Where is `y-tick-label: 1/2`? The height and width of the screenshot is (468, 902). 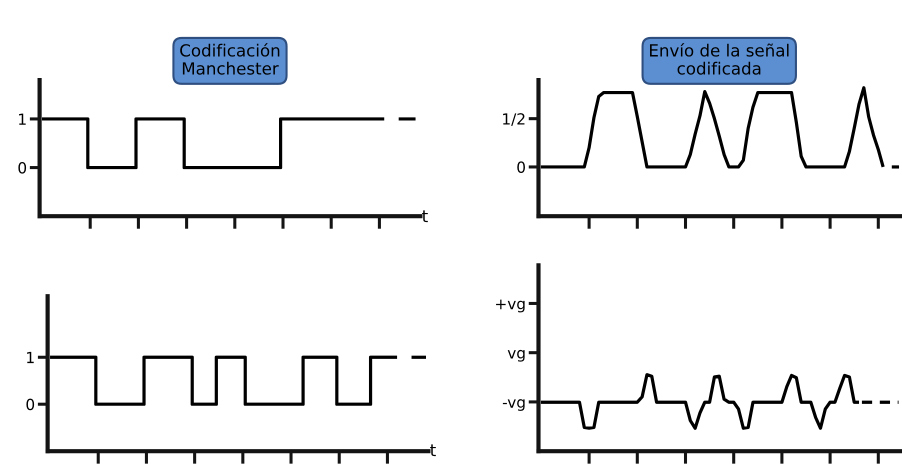 y-tick-label: 1/2 is located at coordinates (513, 119).